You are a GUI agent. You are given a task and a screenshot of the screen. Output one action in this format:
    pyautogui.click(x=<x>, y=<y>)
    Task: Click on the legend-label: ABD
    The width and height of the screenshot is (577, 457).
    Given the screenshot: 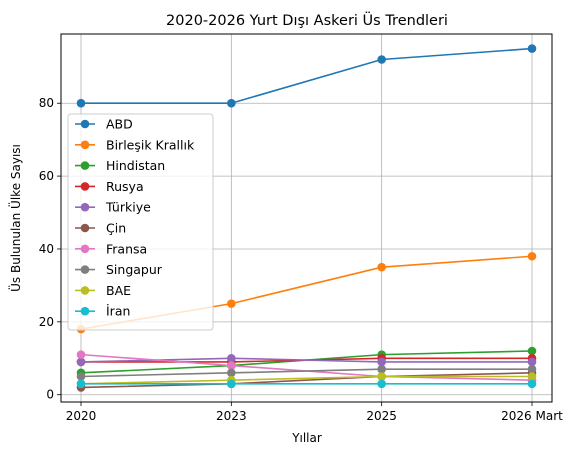 What is the action you would take?
    pyautogui.click(x=119, y=124)
    